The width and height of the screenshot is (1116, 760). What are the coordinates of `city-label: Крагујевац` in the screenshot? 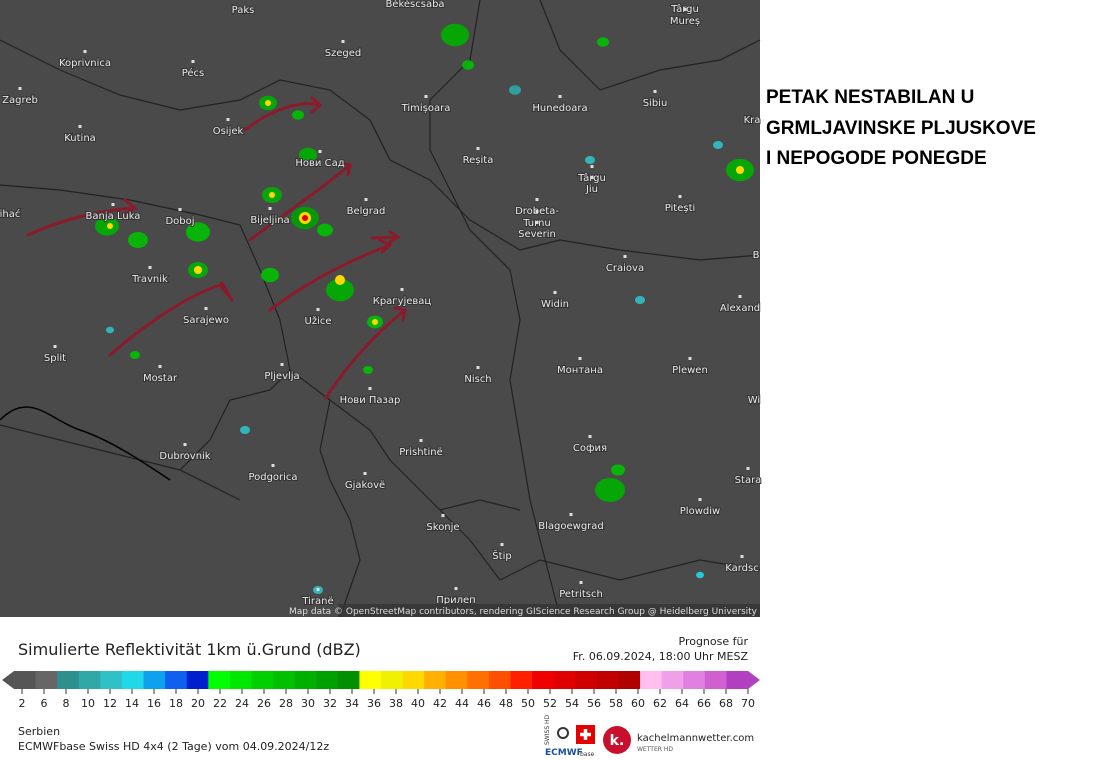 It's located at (402, 301).